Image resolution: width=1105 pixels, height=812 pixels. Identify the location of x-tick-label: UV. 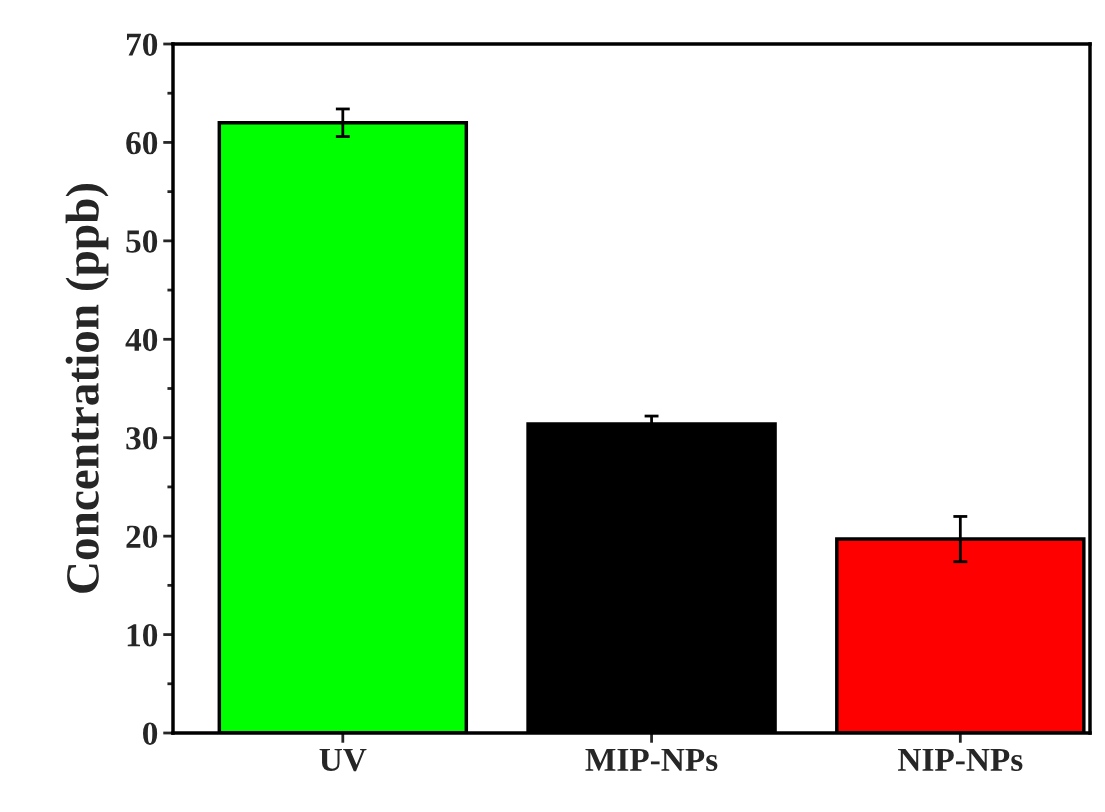
(343, 760).